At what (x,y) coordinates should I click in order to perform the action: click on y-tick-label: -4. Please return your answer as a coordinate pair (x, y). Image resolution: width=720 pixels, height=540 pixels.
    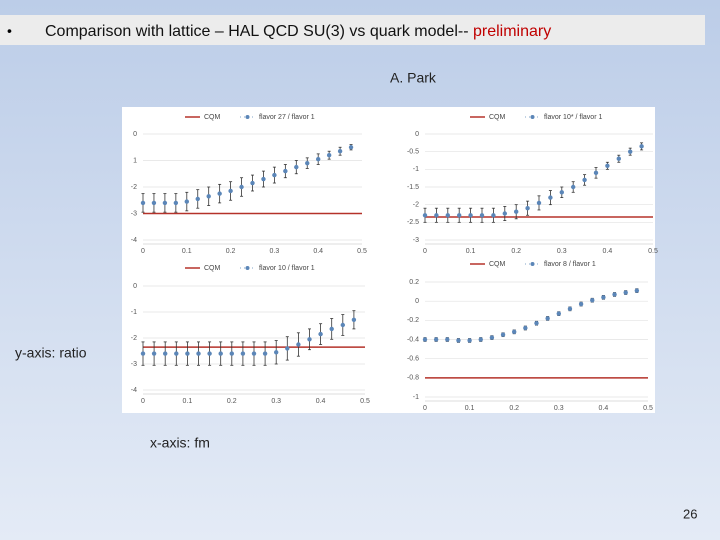
    Looking at the image, I should click on (134, 390).